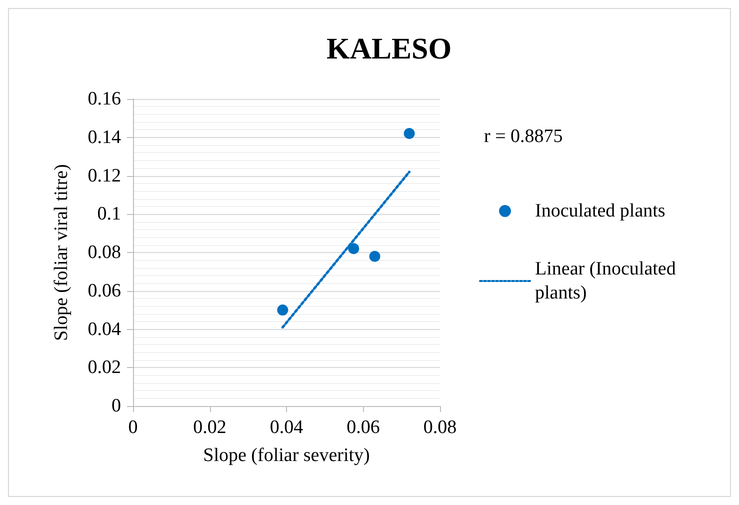 The width and height of the screenshot is (739, 505). Describe the element at coordinates (104, 175) in the screenshot. I see `y-tick-label: 0.12` at that location.